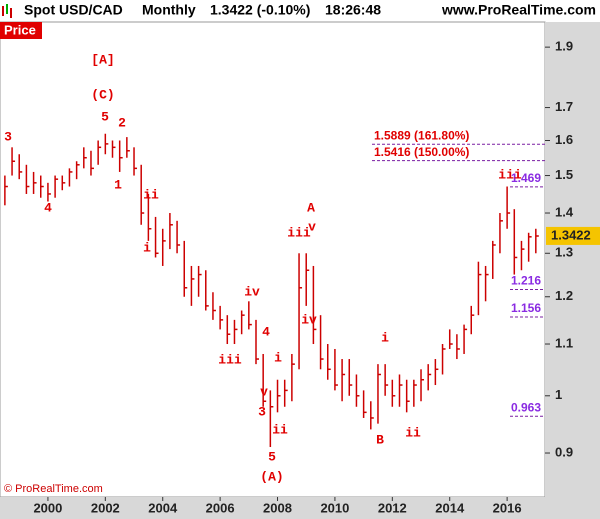 Image resolution: width=600 pixels, height=519 pixels. I want to click on wave-label: (A), so click(271, 476).